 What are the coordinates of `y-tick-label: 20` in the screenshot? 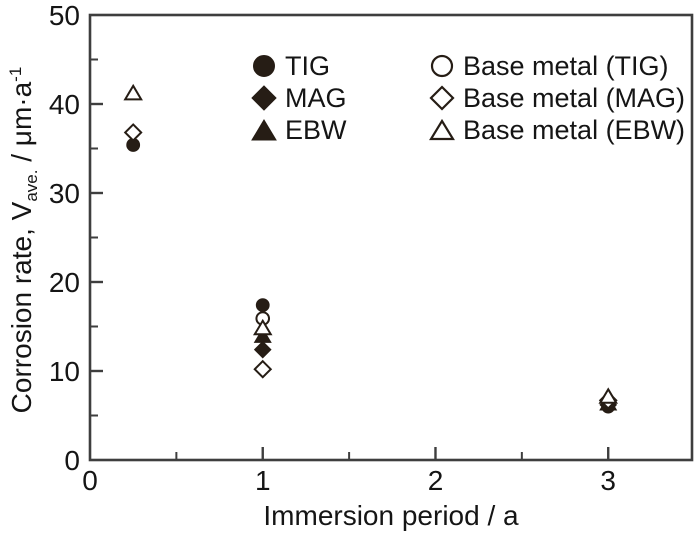 It's located at (64, 282).